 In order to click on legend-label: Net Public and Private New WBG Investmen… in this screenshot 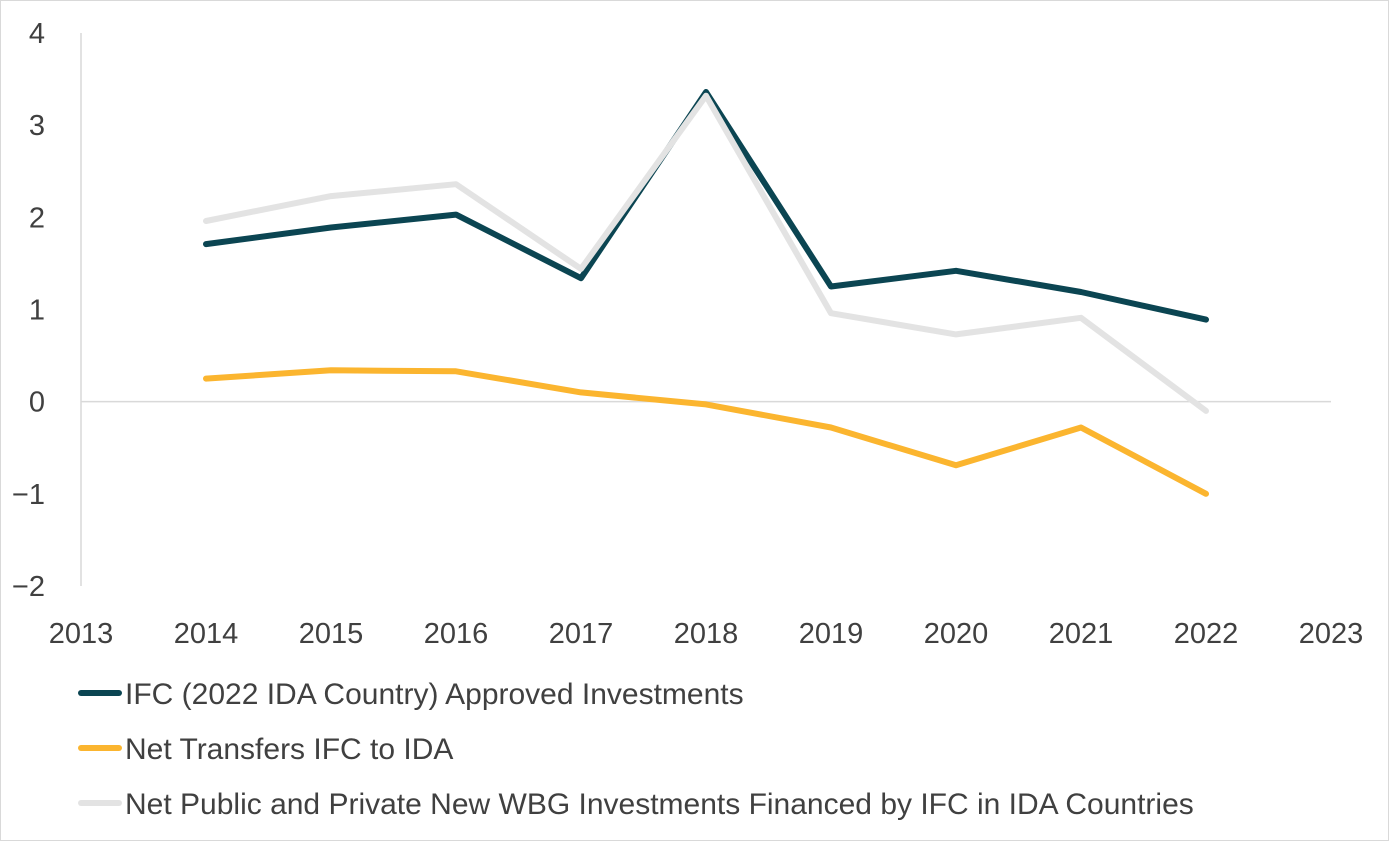, I will do `click(659, 804)`.